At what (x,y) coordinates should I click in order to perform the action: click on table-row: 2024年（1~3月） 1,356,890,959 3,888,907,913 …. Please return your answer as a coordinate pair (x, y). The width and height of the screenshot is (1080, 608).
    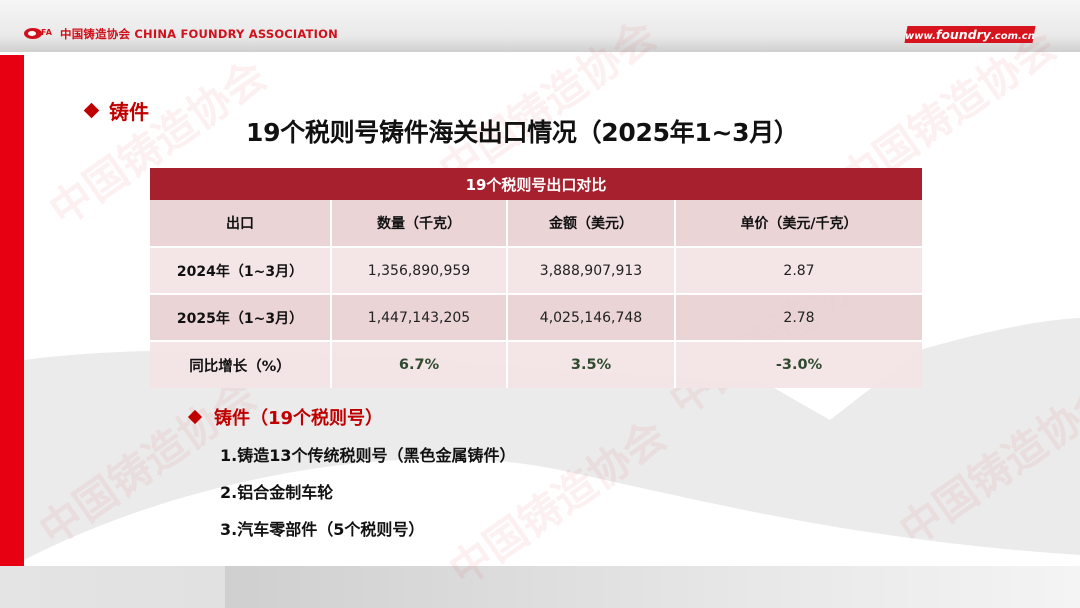
    Looking at the image, I should click on (536, 269).